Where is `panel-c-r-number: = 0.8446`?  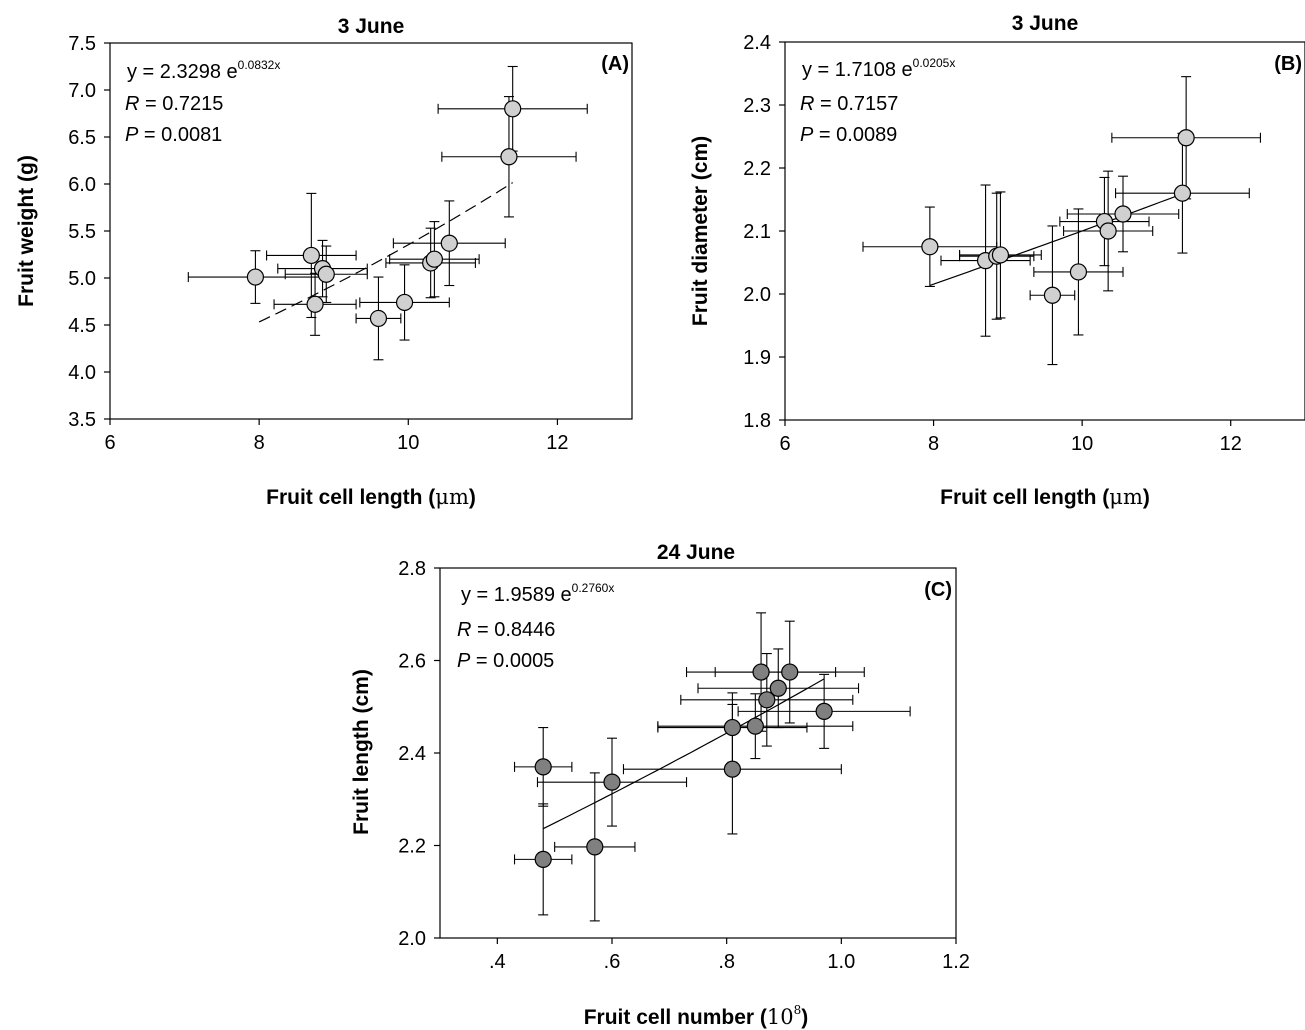
panel-c-r-number: = 0.8446 is located at coordinates (513, 630).